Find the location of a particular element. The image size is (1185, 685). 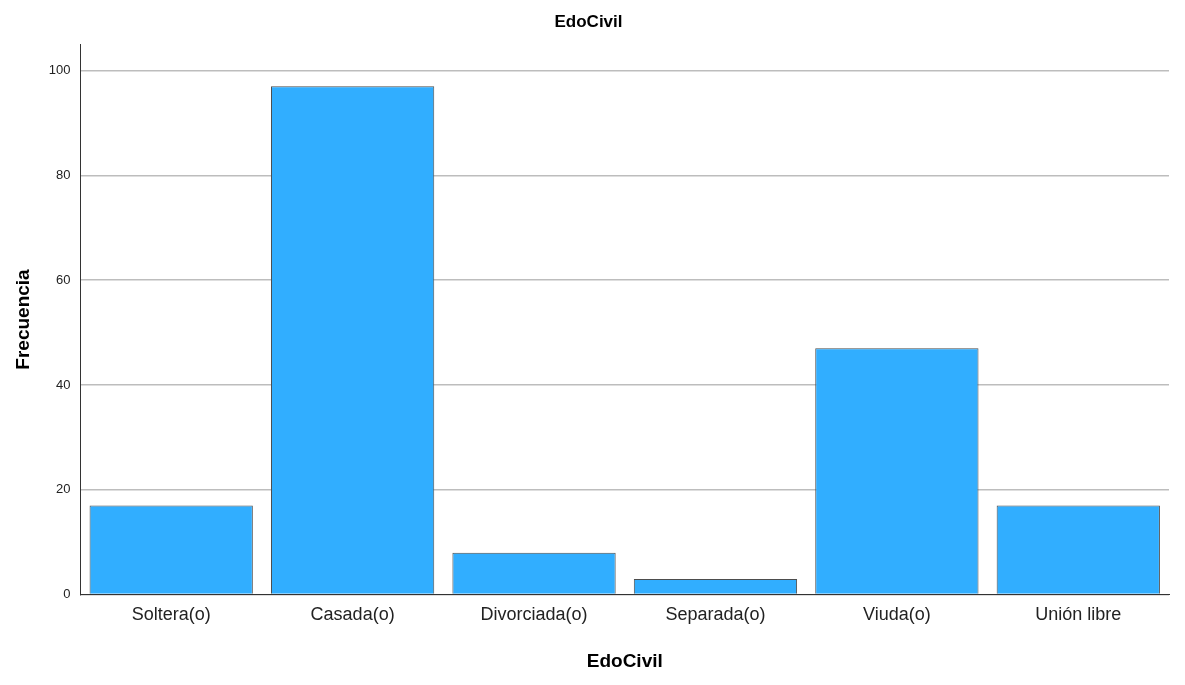

x-axis-title: EdoCivil is located at coordinates (624, 660).